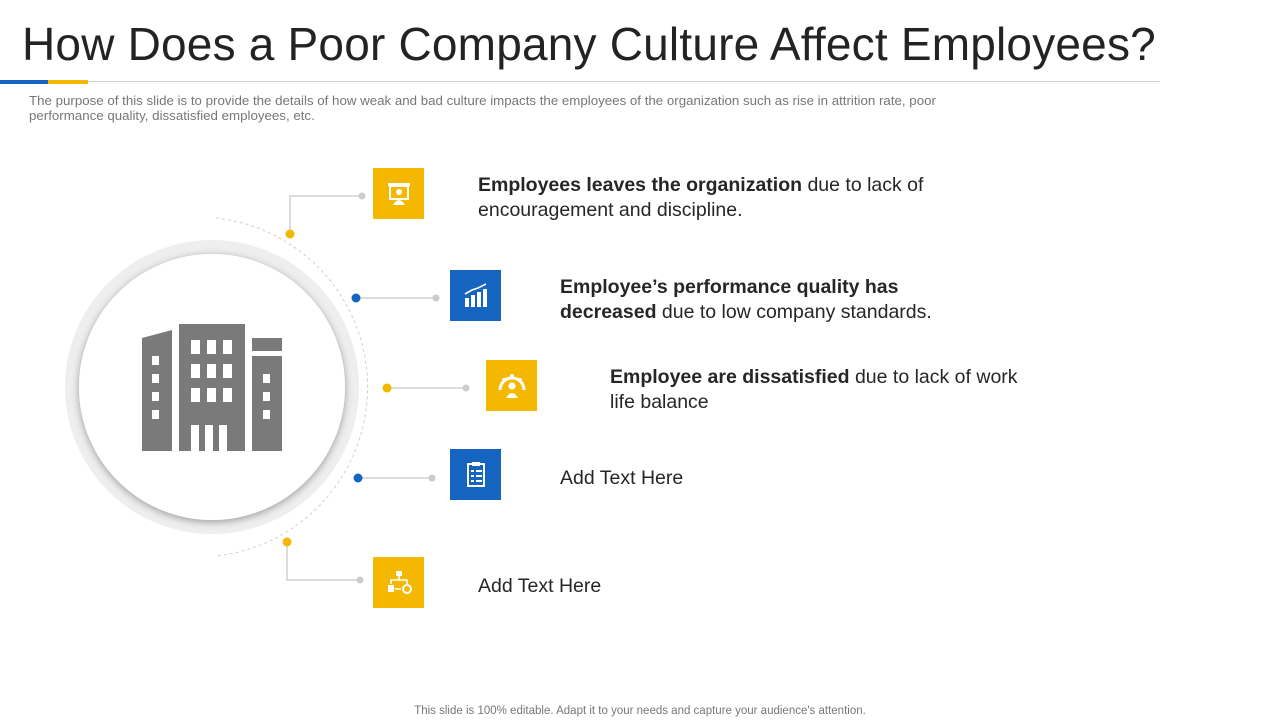  I want to click on item-2-normal: due to low company standards., so click(794, 312).